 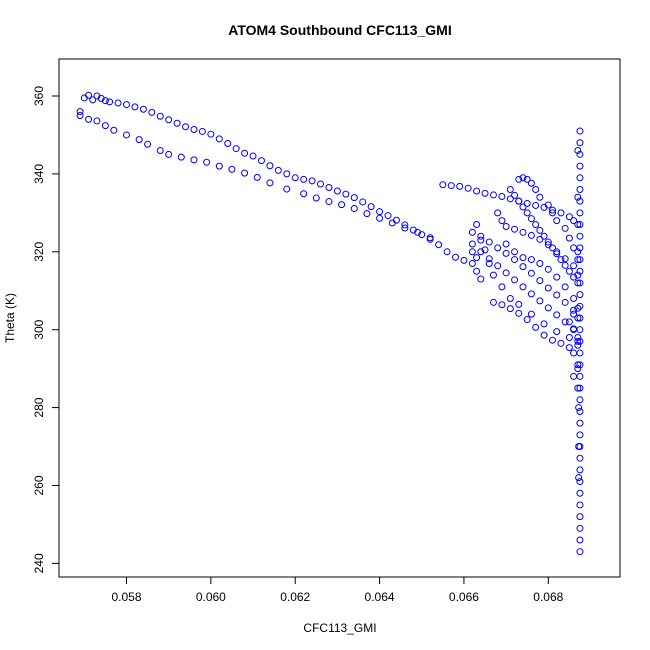 I want to click on x-axis-label: CFC113_GMI, so click(x=339, y=628).